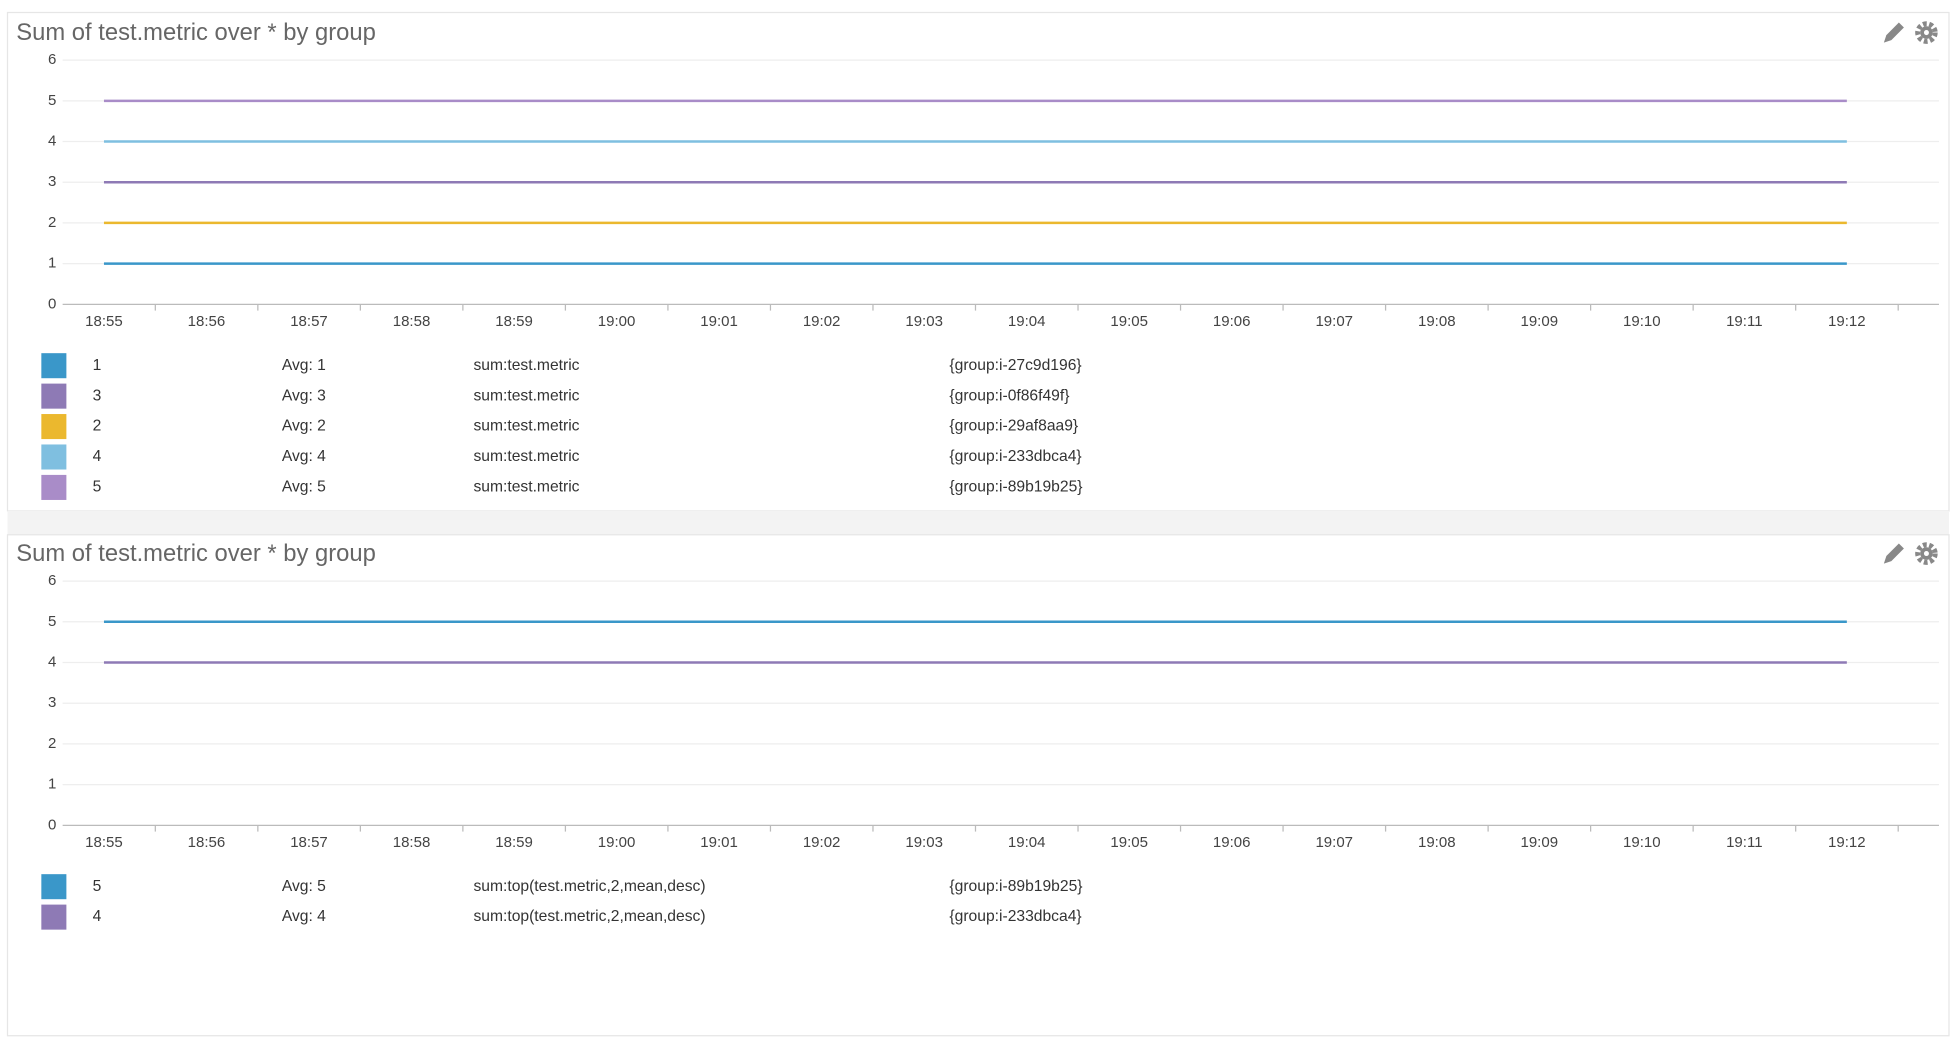  Describe the element at coordinates (304, 426) in the screenshot. I see `legend-avg: Avg: 2` at that location.